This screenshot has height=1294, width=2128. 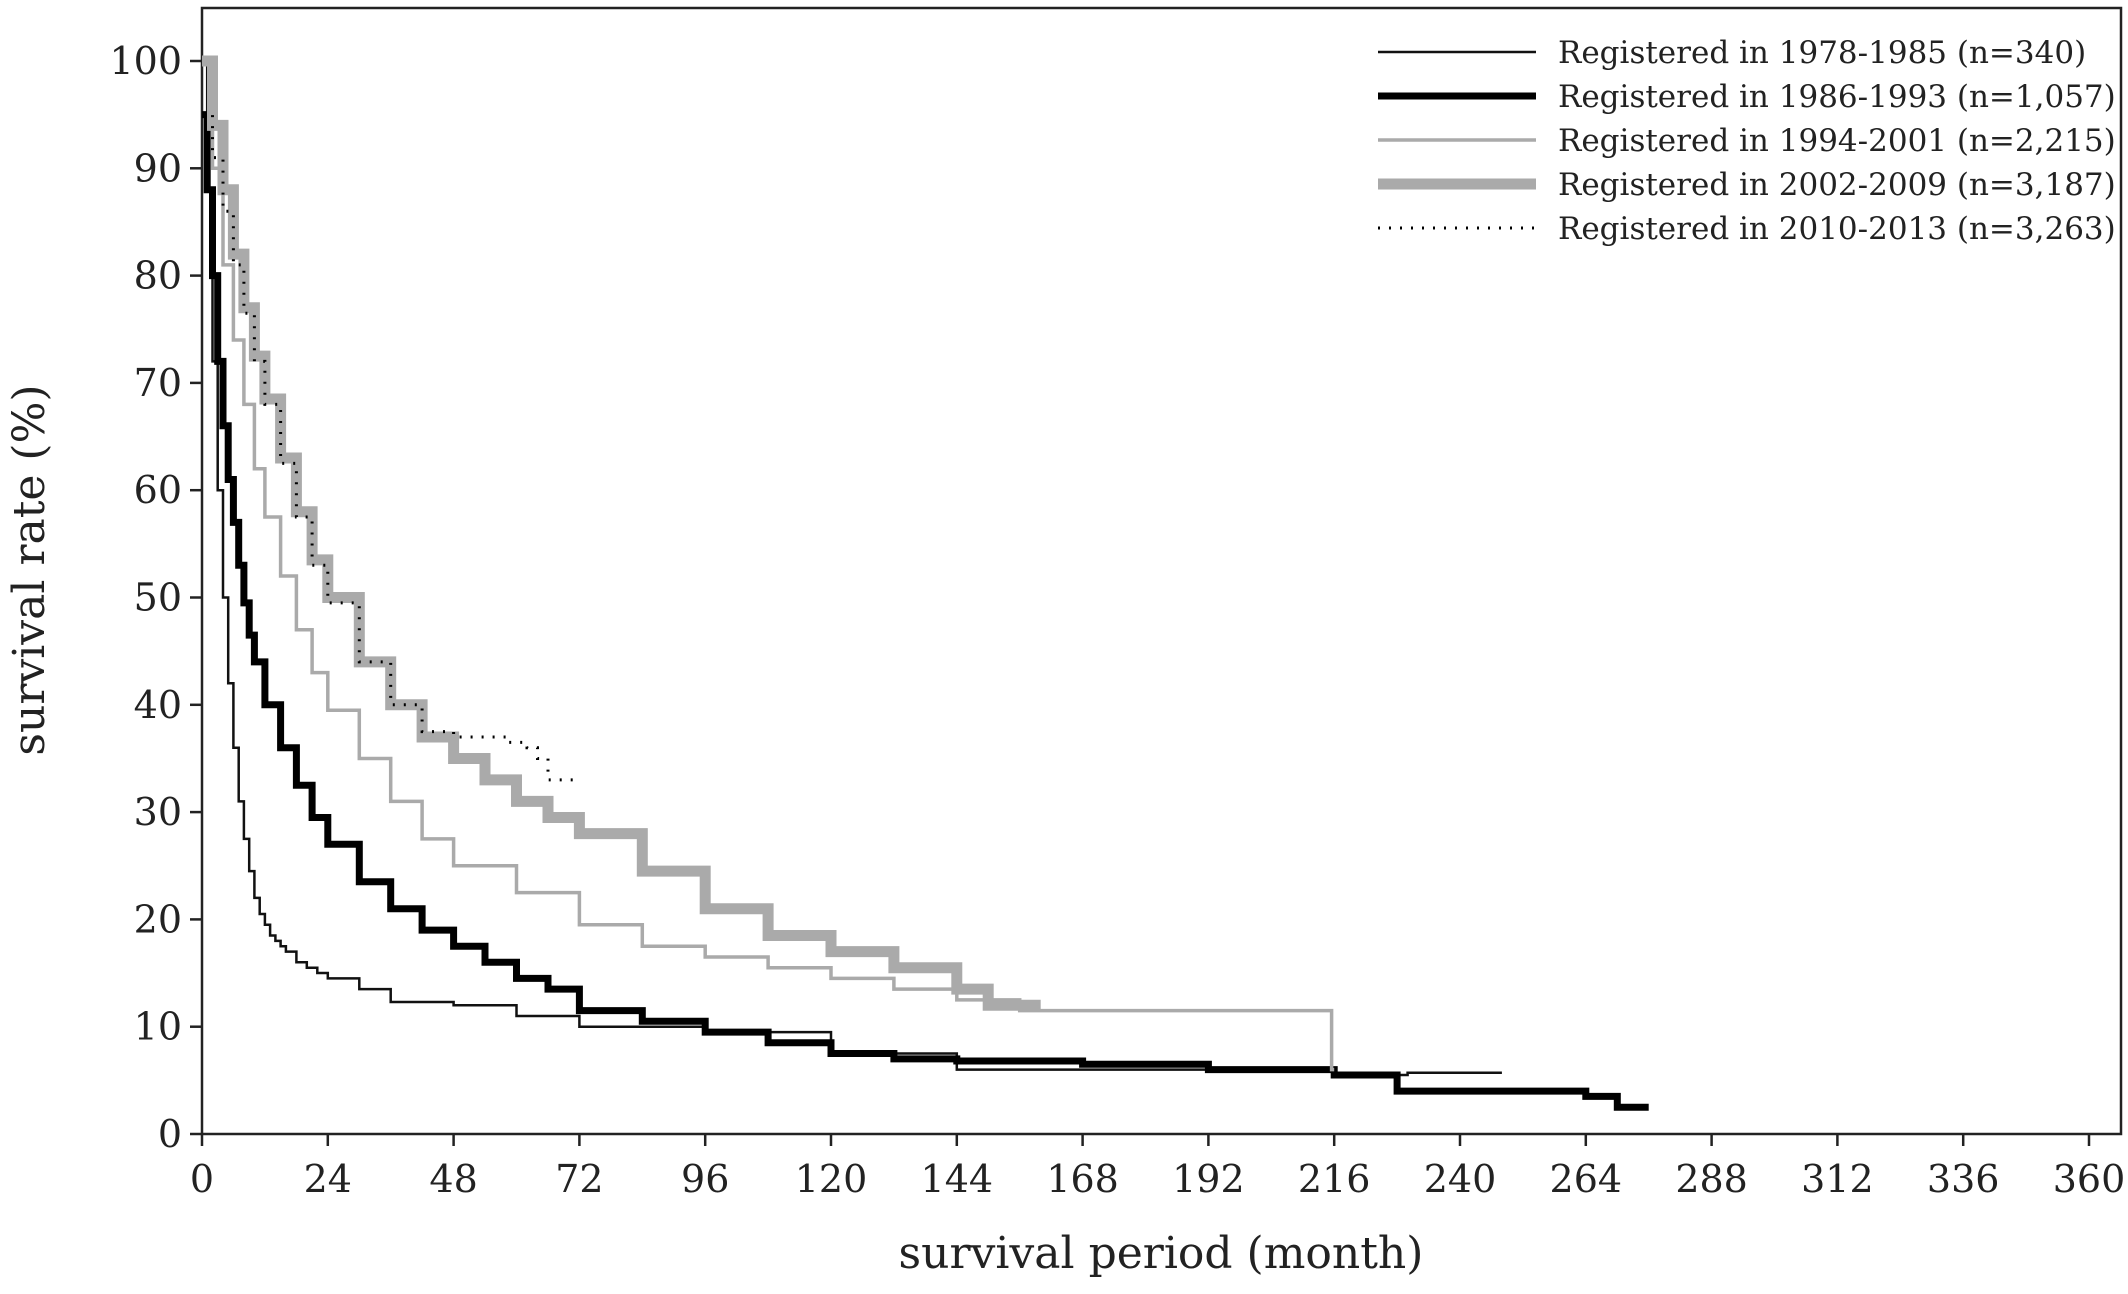 What do you see at coordinates (1822, 53) in the screenshot?
I see `legend-label-1: Registered in 1978-1985 (n=340)` at bounding box center [1822, 53].